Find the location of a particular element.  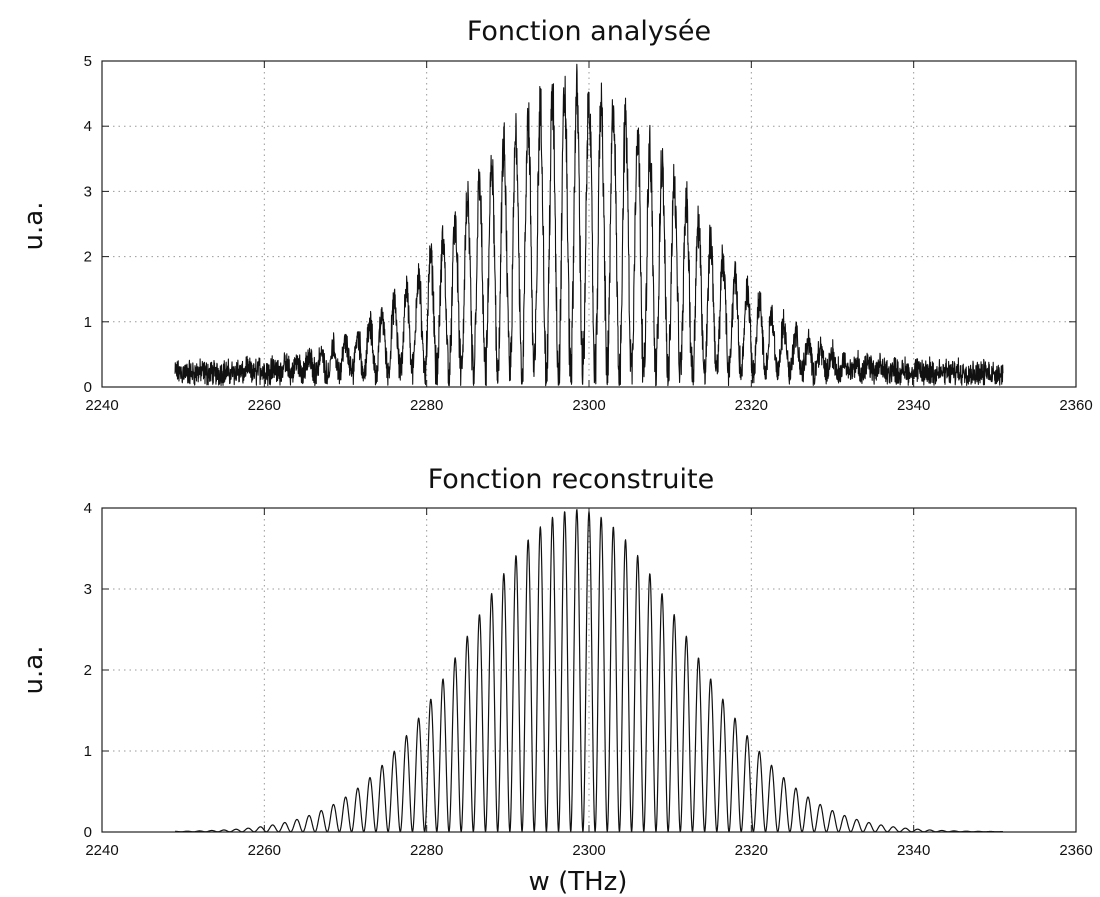

bottom-chart-x-tick-labels: 2240 2260 2280 2300 2320 2340 2360 is located at coordinates (588, 850).